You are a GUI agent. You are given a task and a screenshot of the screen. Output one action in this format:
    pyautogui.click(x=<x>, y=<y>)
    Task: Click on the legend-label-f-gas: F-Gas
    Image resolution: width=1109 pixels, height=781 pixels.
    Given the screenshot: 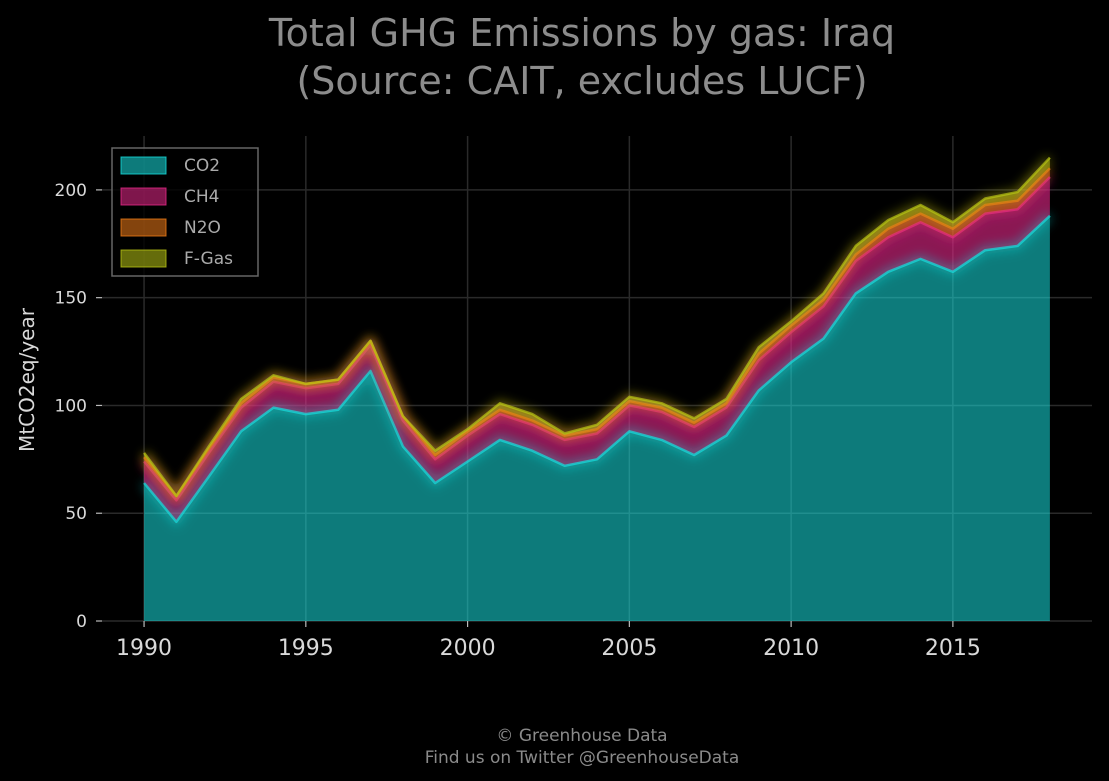 What is the action you would take?
    pyautogui.click(x=208, y=259)
    